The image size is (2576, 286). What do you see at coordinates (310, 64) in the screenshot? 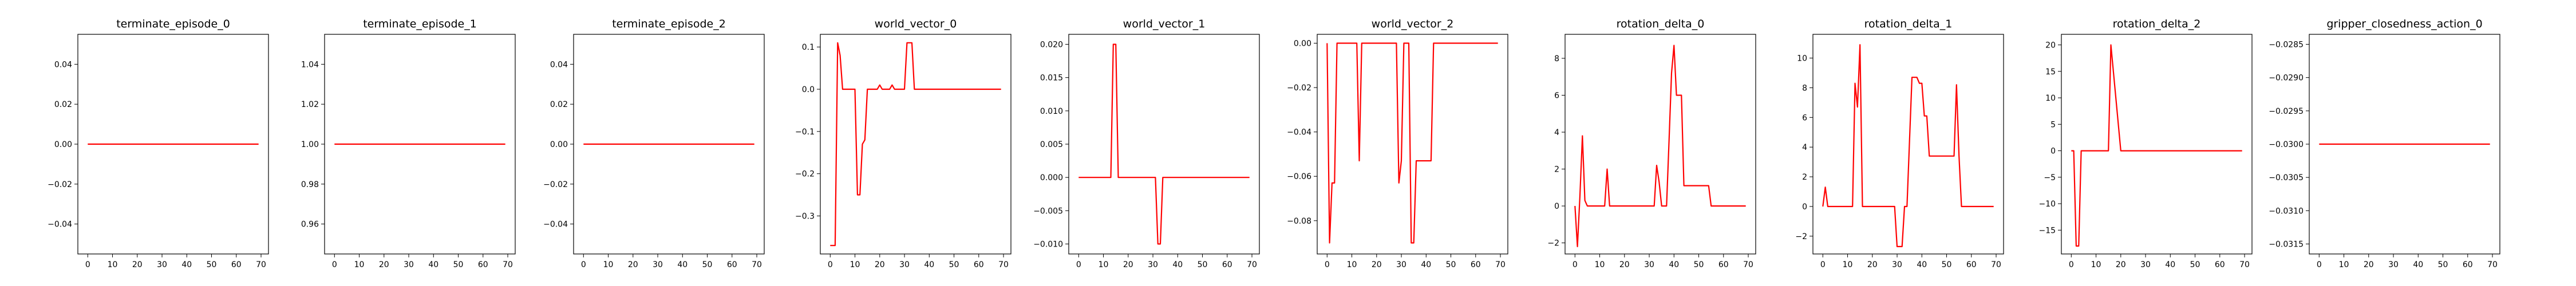
I see `y-tick-label: 1.04` at bounding box center [310, 64].